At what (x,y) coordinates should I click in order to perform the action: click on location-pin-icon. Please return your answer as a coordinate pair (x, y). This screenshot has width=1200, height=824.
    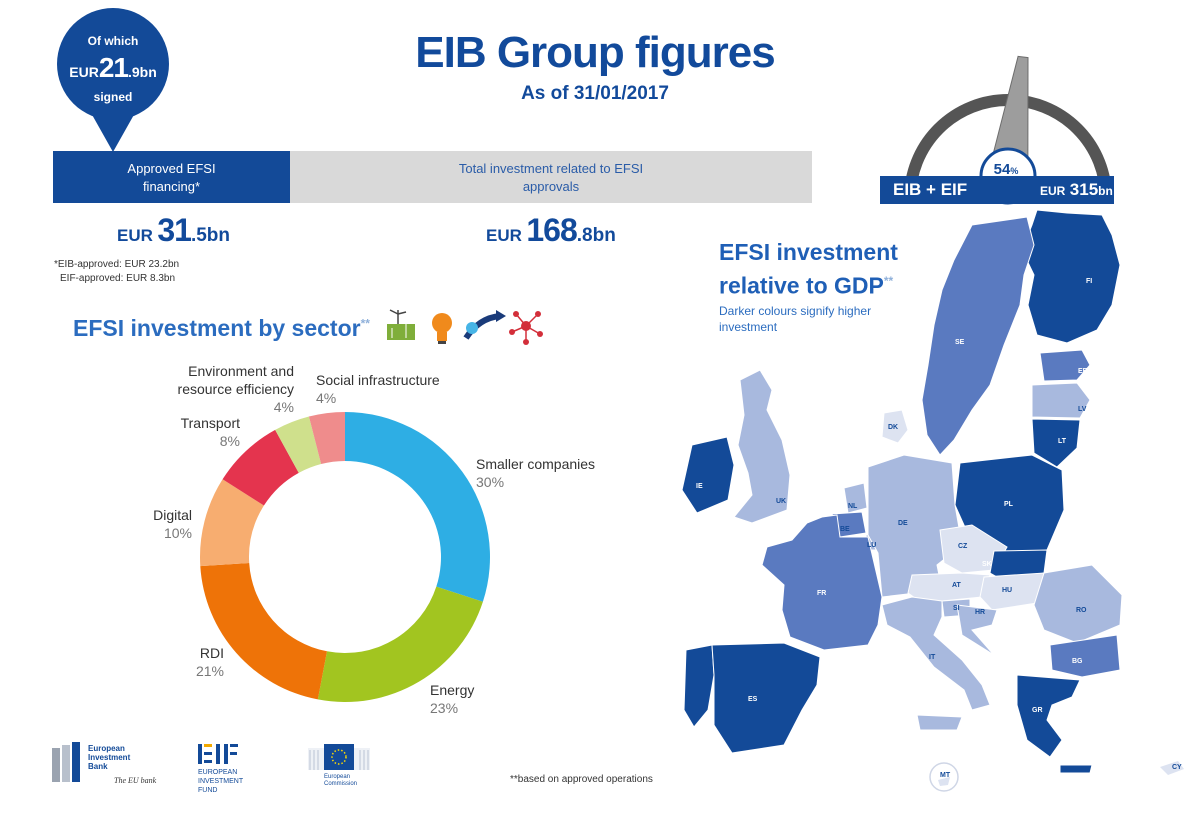
    Looking at the image, I should click on (113, 80).